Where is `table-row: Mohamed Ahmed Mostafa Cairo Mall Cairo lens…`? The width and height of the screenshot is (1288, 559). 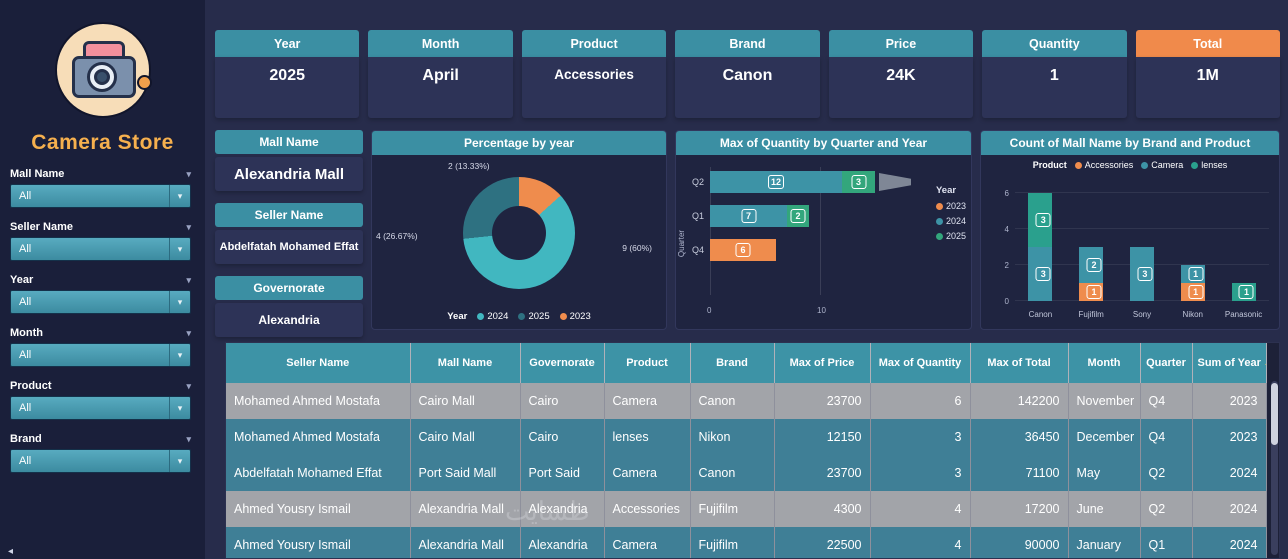
table-row: Mohamed Ahmed Mostafa Cairo Mall Cairo lens… is located at coordinates (746, 437).